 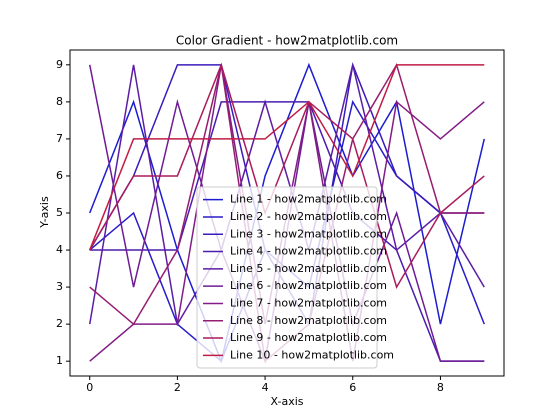 What do you see at coordinates (59, 323) in the screenshot?
I see `y-tick-label: 2` at bounding box center [59, 323].